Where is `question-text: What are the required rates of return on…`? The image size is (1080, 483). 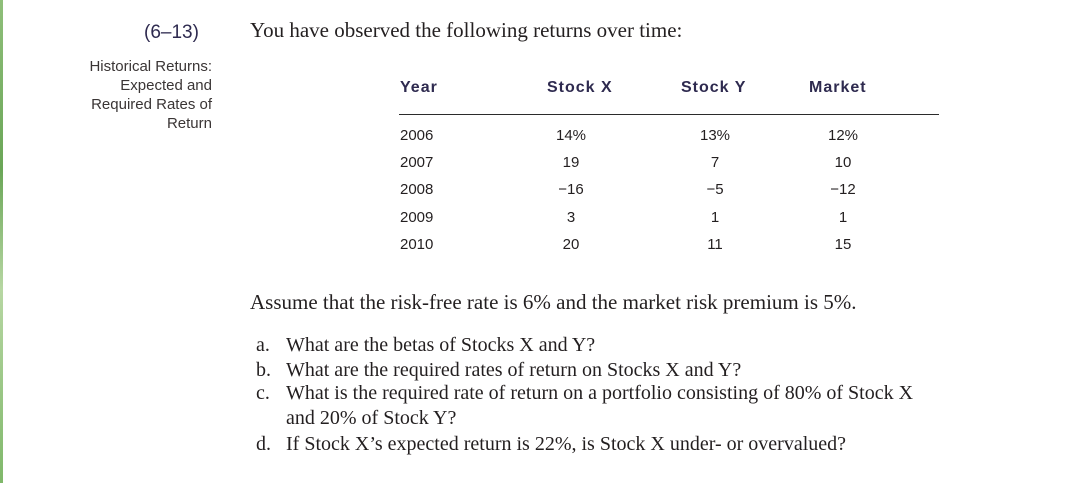 question-text: What are the required rates of return on… is located at coordinates (514, 370).